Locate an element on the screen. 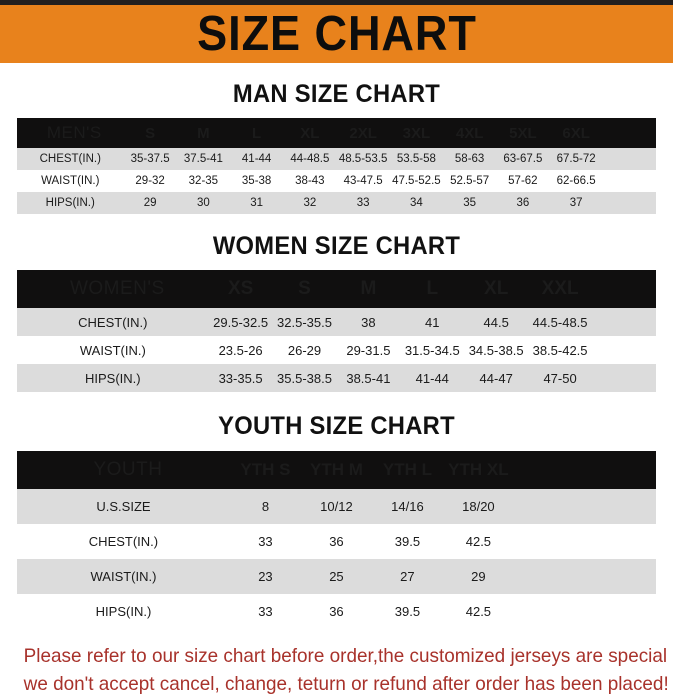  table-cell: 58-63 is located at coordinates (470, 159).